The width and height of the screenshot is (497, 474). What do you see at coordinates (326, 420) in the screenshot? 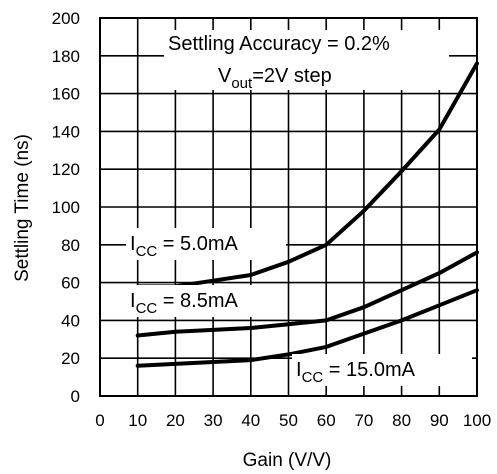
I see `x-tick-label: 60` at bounding box center [326, 420].